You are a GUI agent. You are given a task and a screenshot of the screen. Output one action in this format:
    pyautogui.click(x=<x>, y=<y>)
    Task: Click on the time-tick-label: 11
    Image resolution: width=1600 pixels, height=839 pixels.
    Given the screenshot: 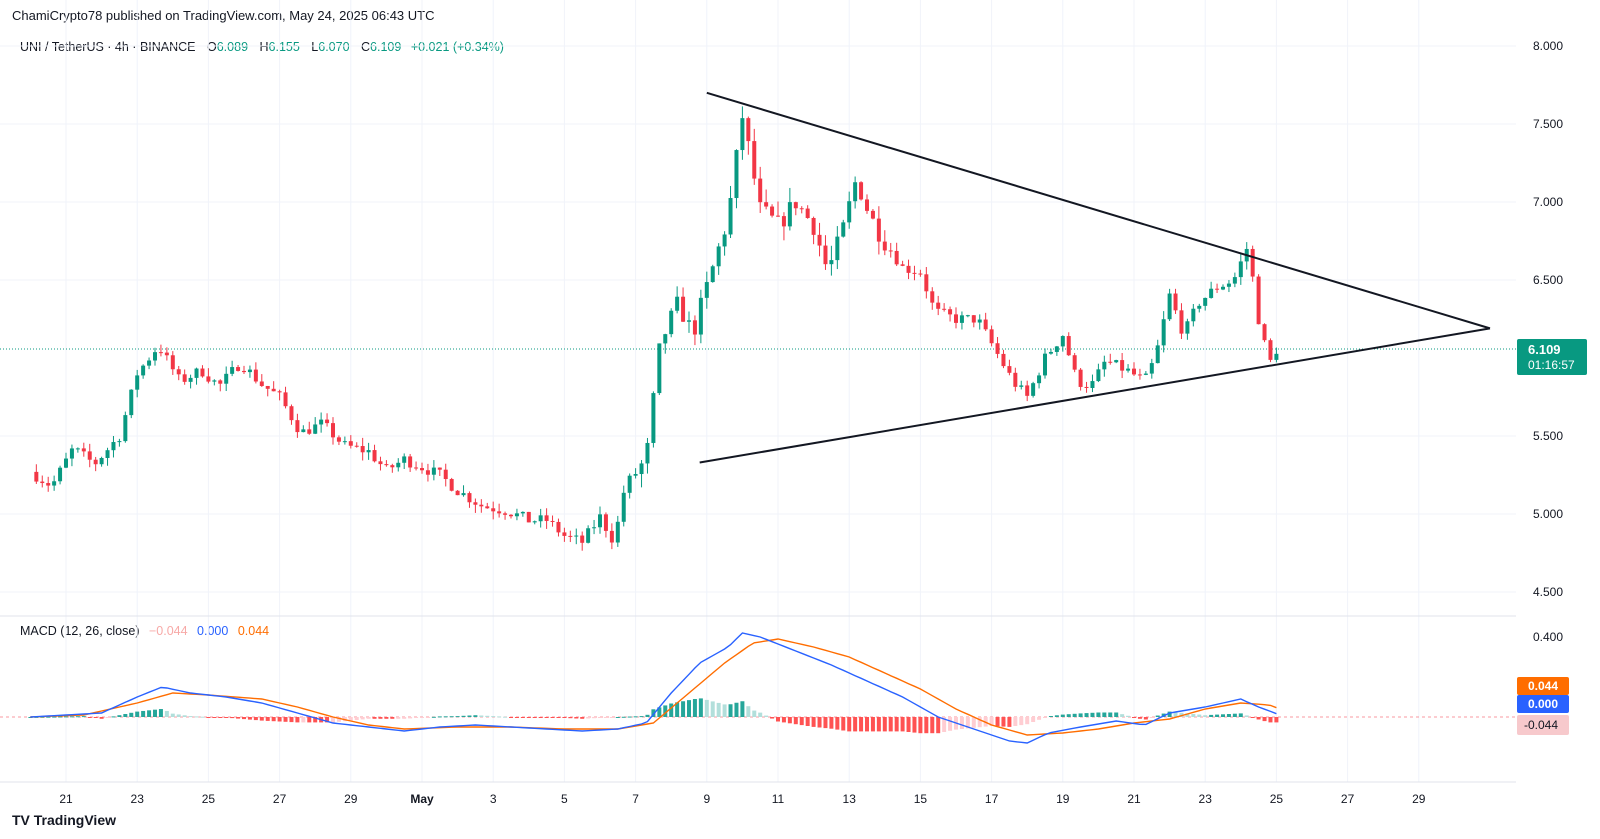 What is the action you would take?
    pyautogui.click(x=778, y=799)
    